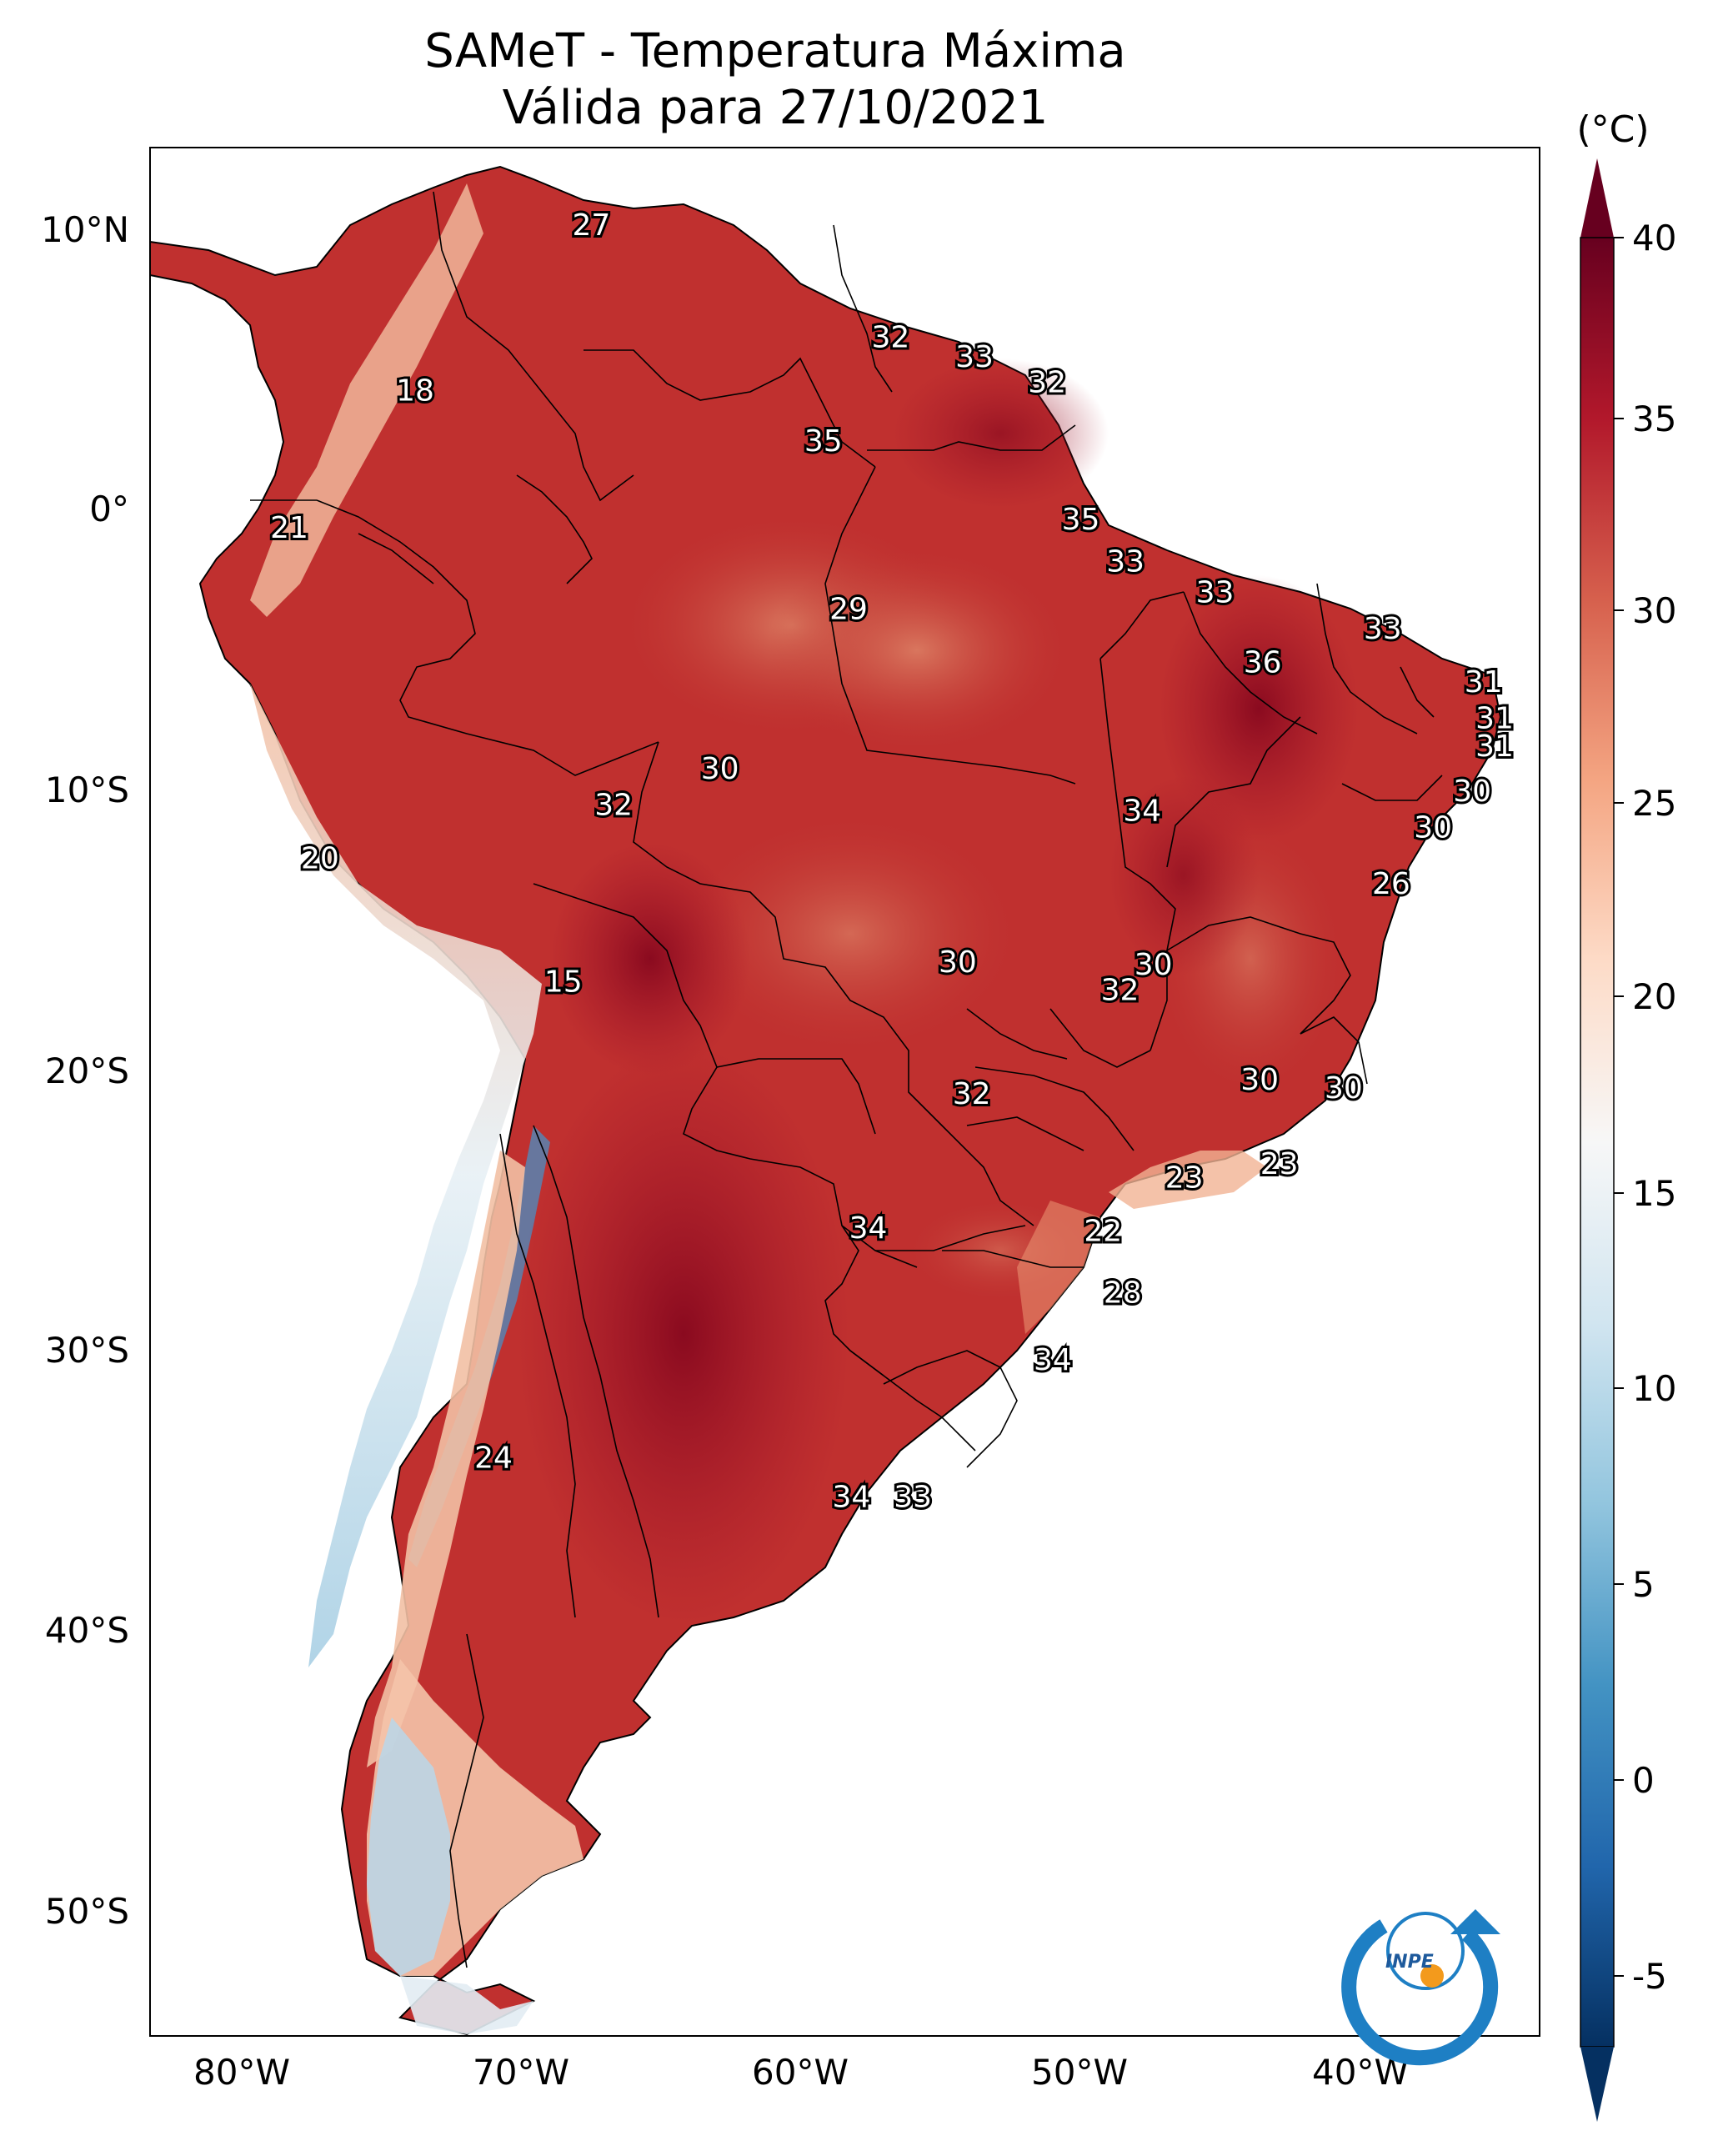 The image size is (1723, 2156). I want to click on colorbar-gradient, so click(1597, 1143).